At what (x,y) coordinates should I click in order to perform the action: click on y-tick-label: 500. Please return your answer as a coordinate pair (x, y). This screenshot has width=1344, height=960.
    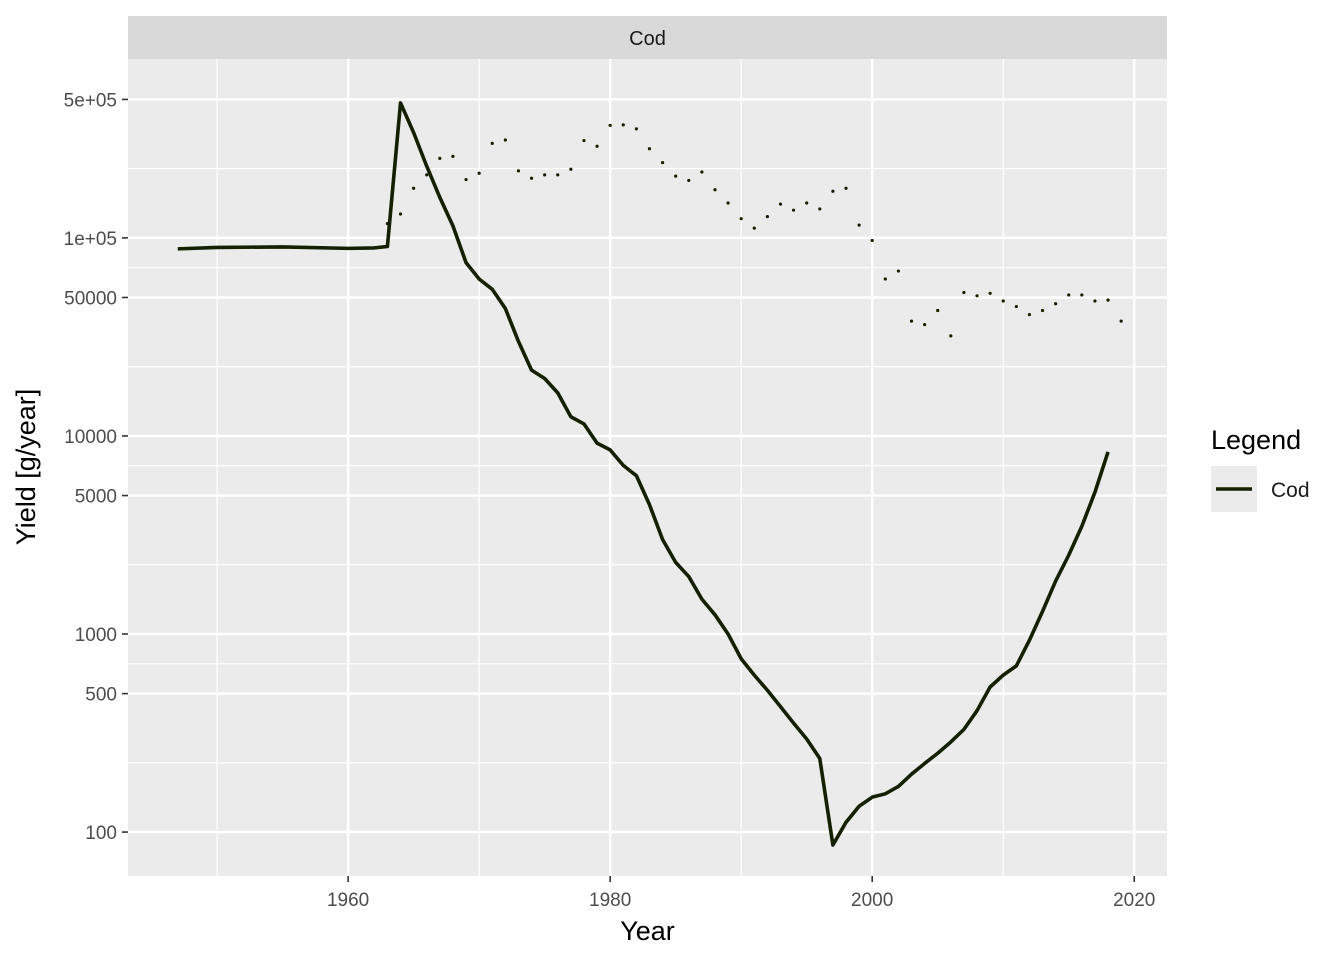
    Looking at the image, I should click on (101, 695).